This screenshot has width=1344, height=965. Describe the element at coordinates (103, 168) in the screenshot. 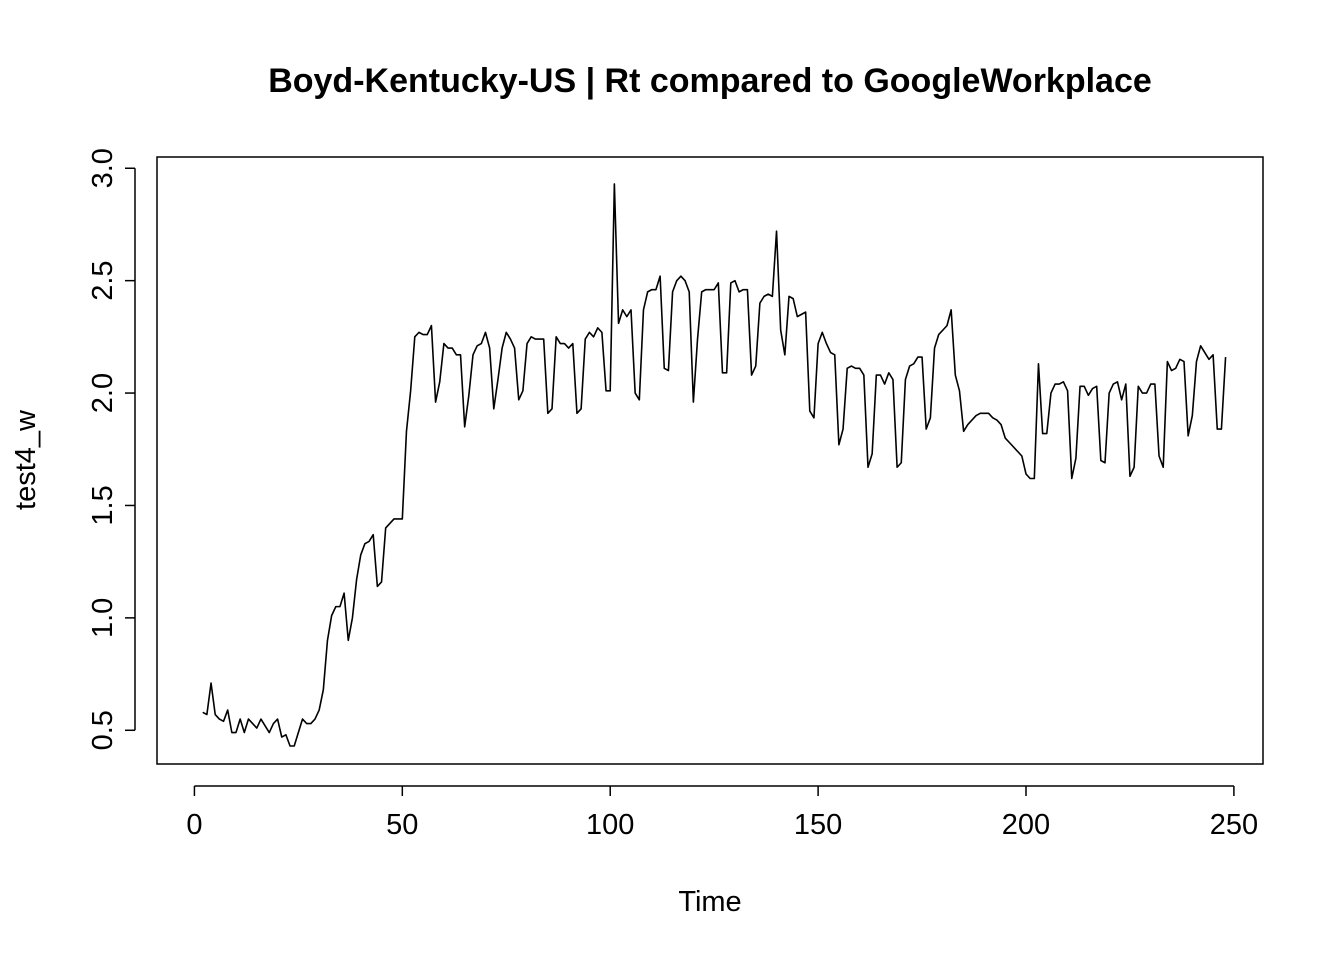

I see `y-tick-label: 3.0` at that location.